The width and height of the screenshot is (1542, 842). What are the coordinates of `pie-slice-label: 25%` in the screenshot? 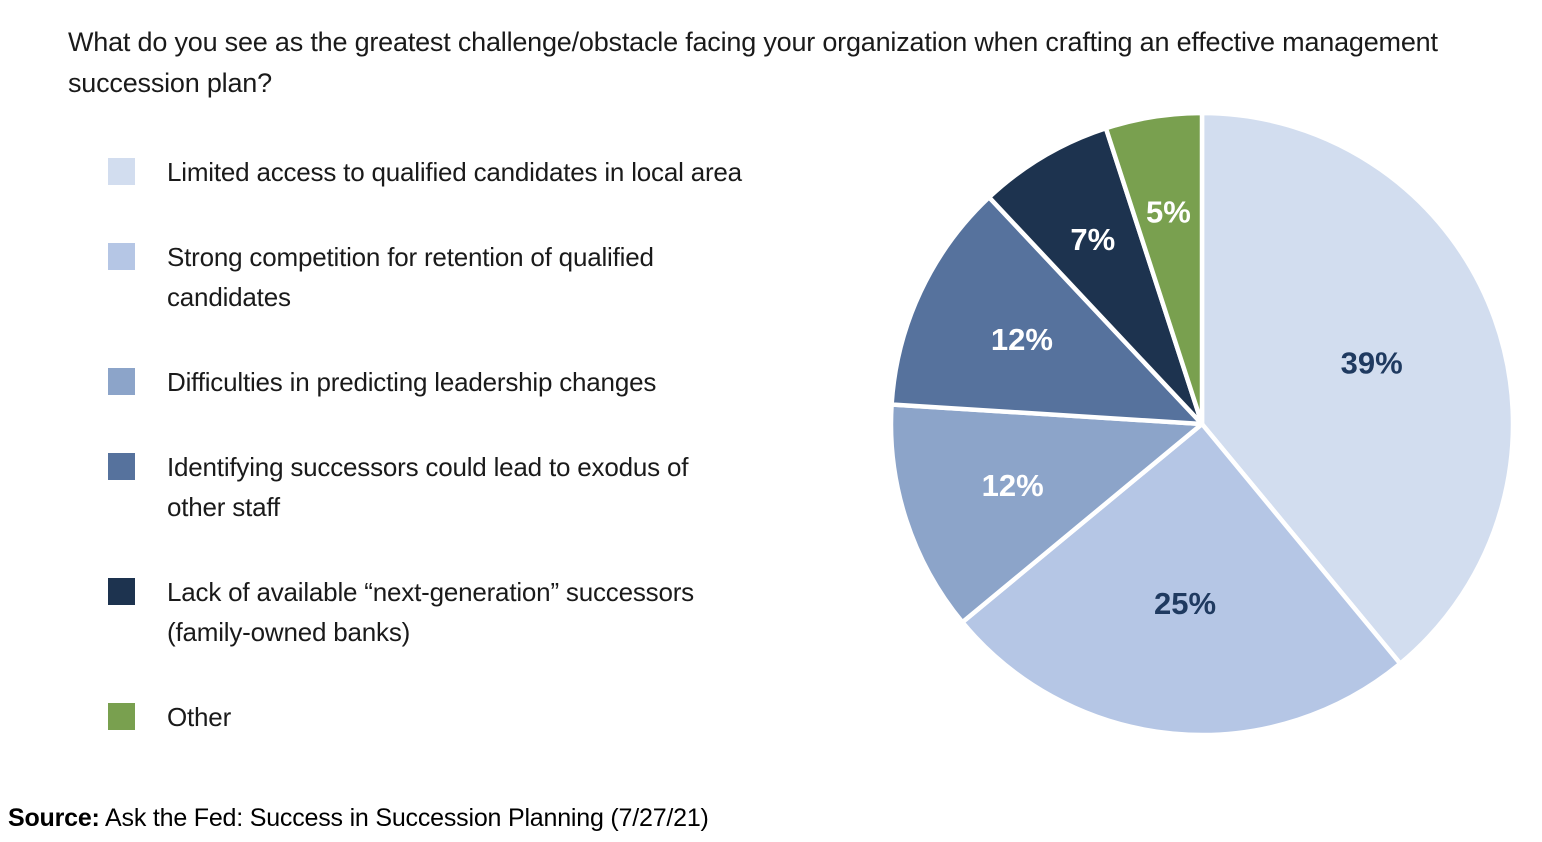 It's located at (1185, 603).